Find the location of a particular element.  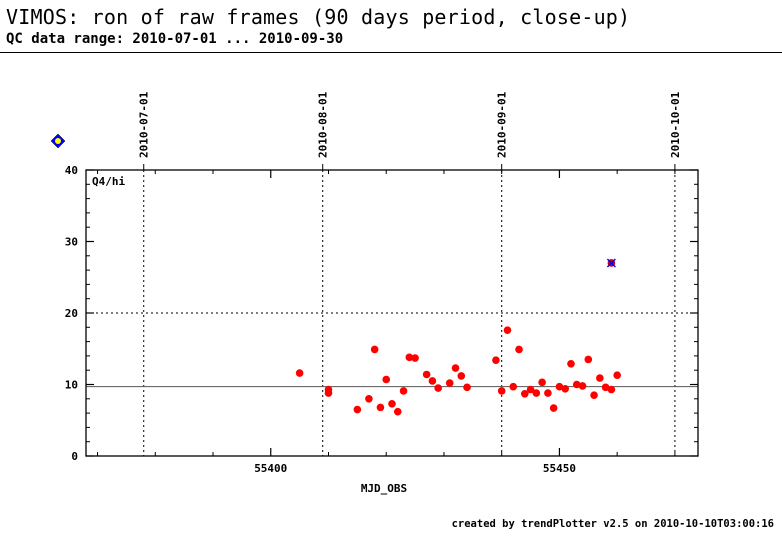

x-tick-label: 55450 is located at coordinates (559, 468).